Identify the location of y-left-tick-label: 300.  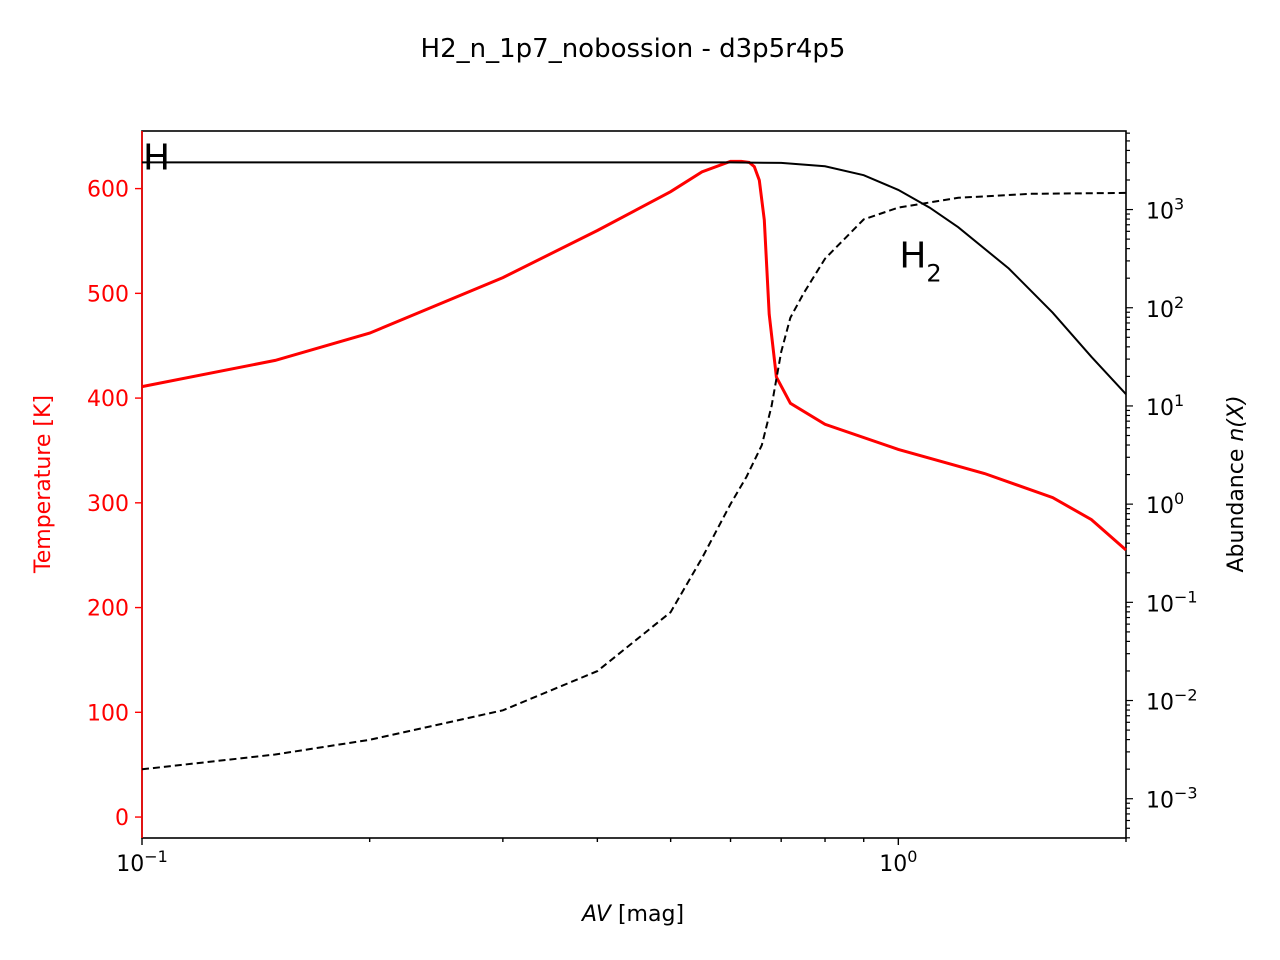
(108, 504).